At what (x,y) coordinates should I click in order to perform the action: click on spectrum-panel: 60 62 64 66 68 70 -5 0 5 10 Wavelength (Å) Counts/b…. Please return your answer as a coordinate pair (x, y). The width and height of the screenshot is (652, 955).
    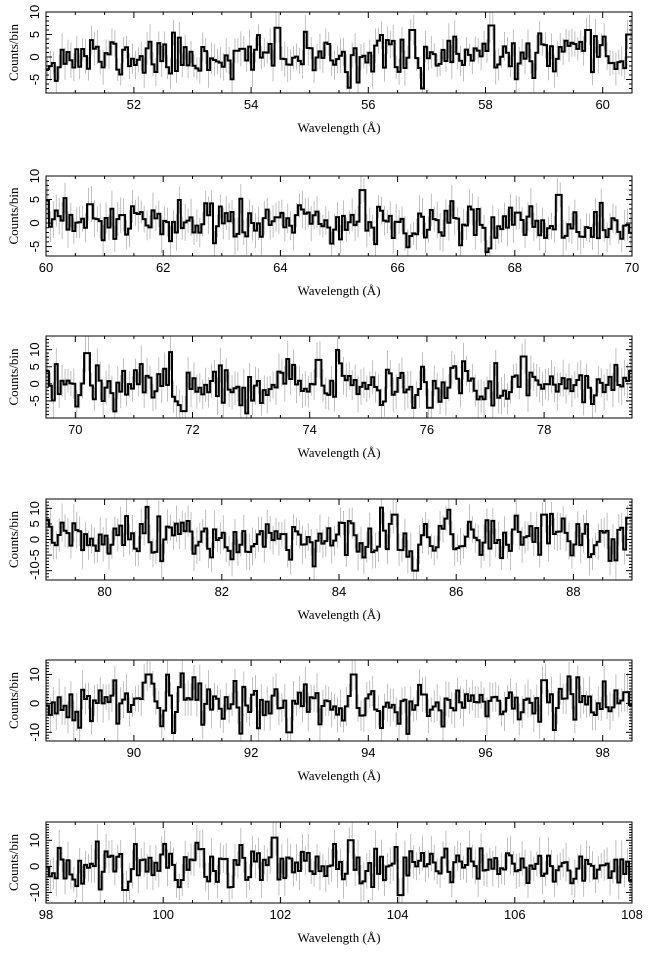
    Looking at the image, I should click on (322, 233).